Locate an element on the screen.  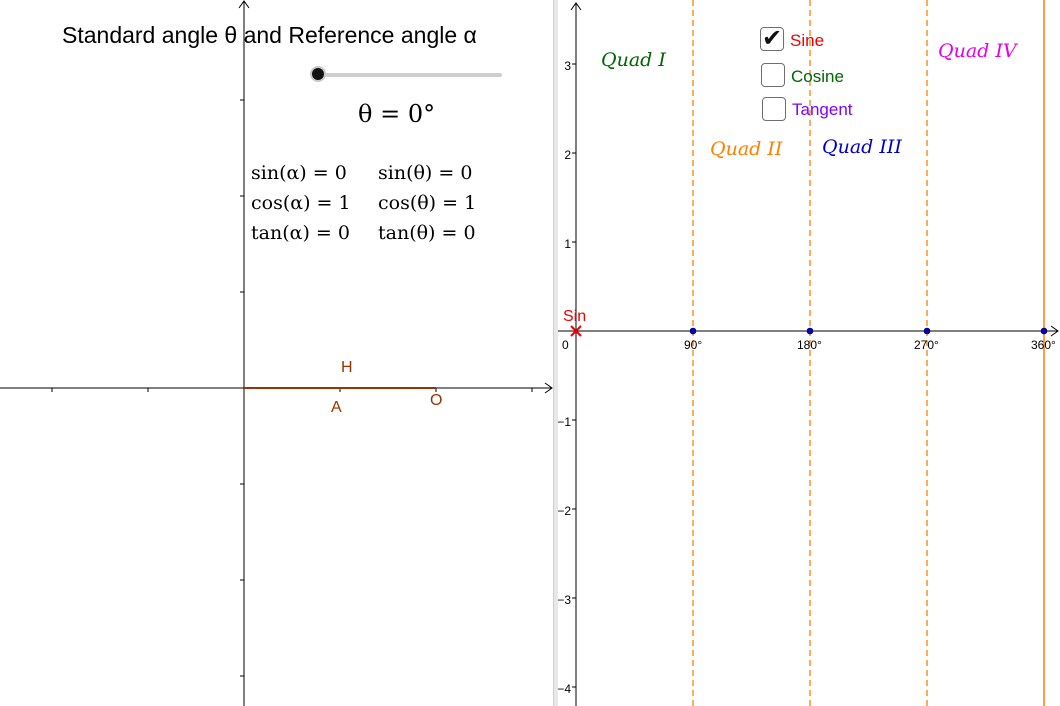
quad-iv-label: Quad IV is located at coordinates (978, 51).